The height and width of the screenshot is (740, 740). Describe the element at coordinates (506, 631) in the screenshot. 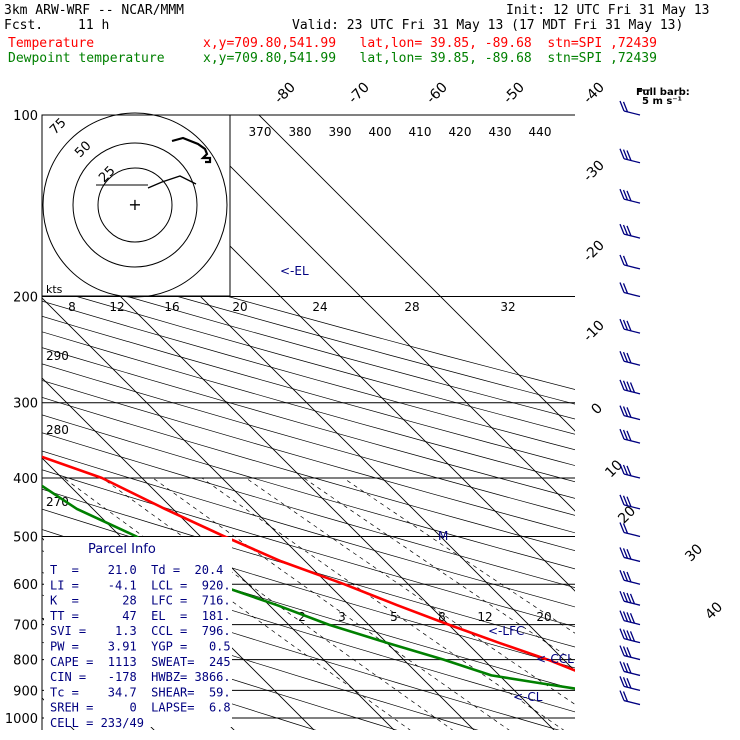

I see `level-marker: <-LFC` at that location.